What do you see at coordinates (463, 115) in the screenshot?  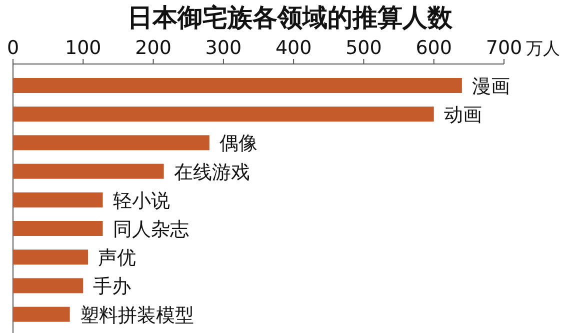 I see `y-tick-label: 动画` at bounding box center [463, 115].